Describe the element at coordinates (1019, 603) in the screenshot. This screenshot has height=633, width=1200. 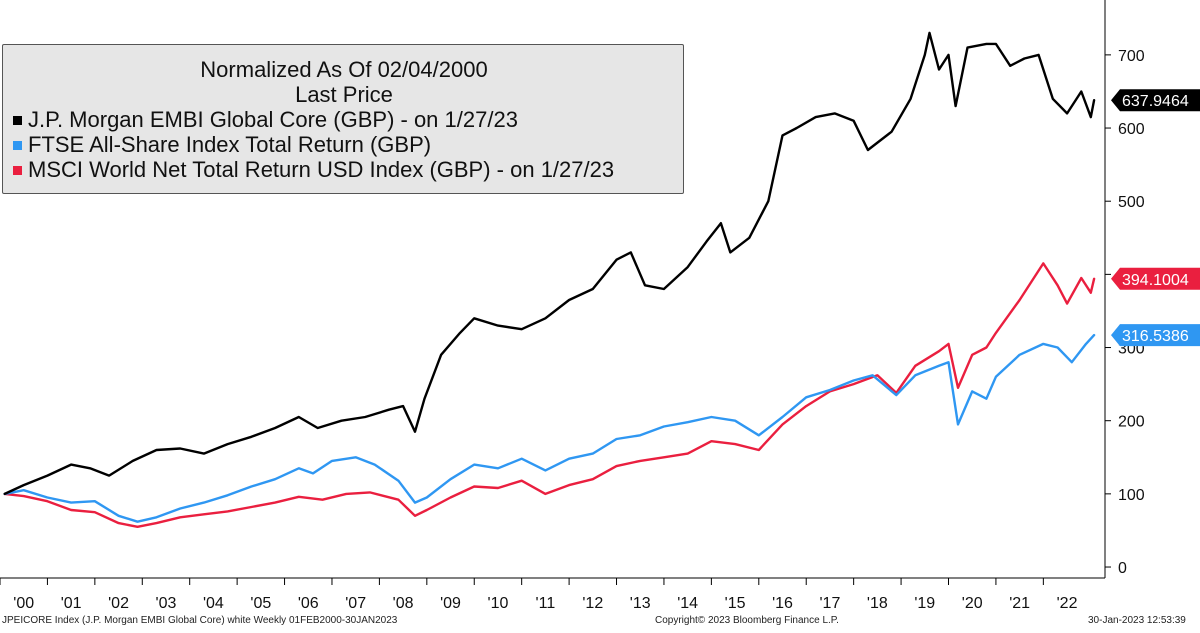
I see `x-tick-label: '21` at that location.